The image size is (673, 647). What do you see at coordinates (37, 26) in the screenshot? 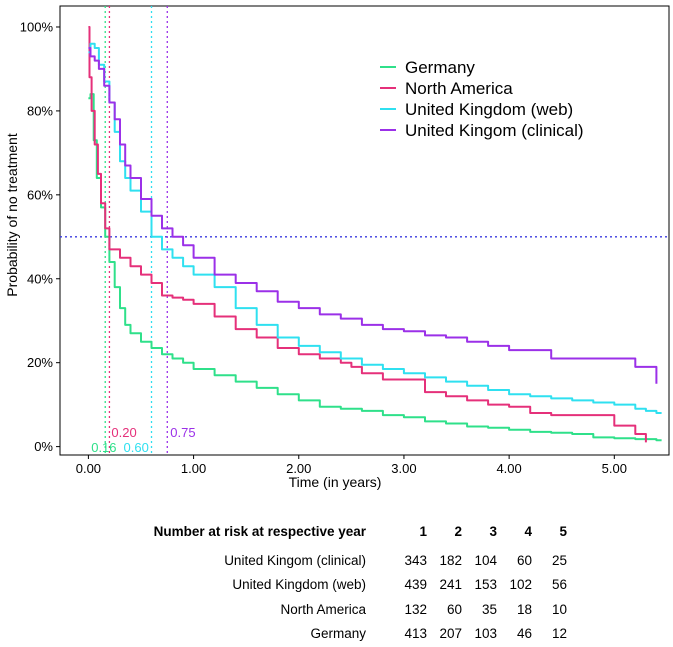
I see `y-tick-label: 100%` at bounding box center [37, 26].